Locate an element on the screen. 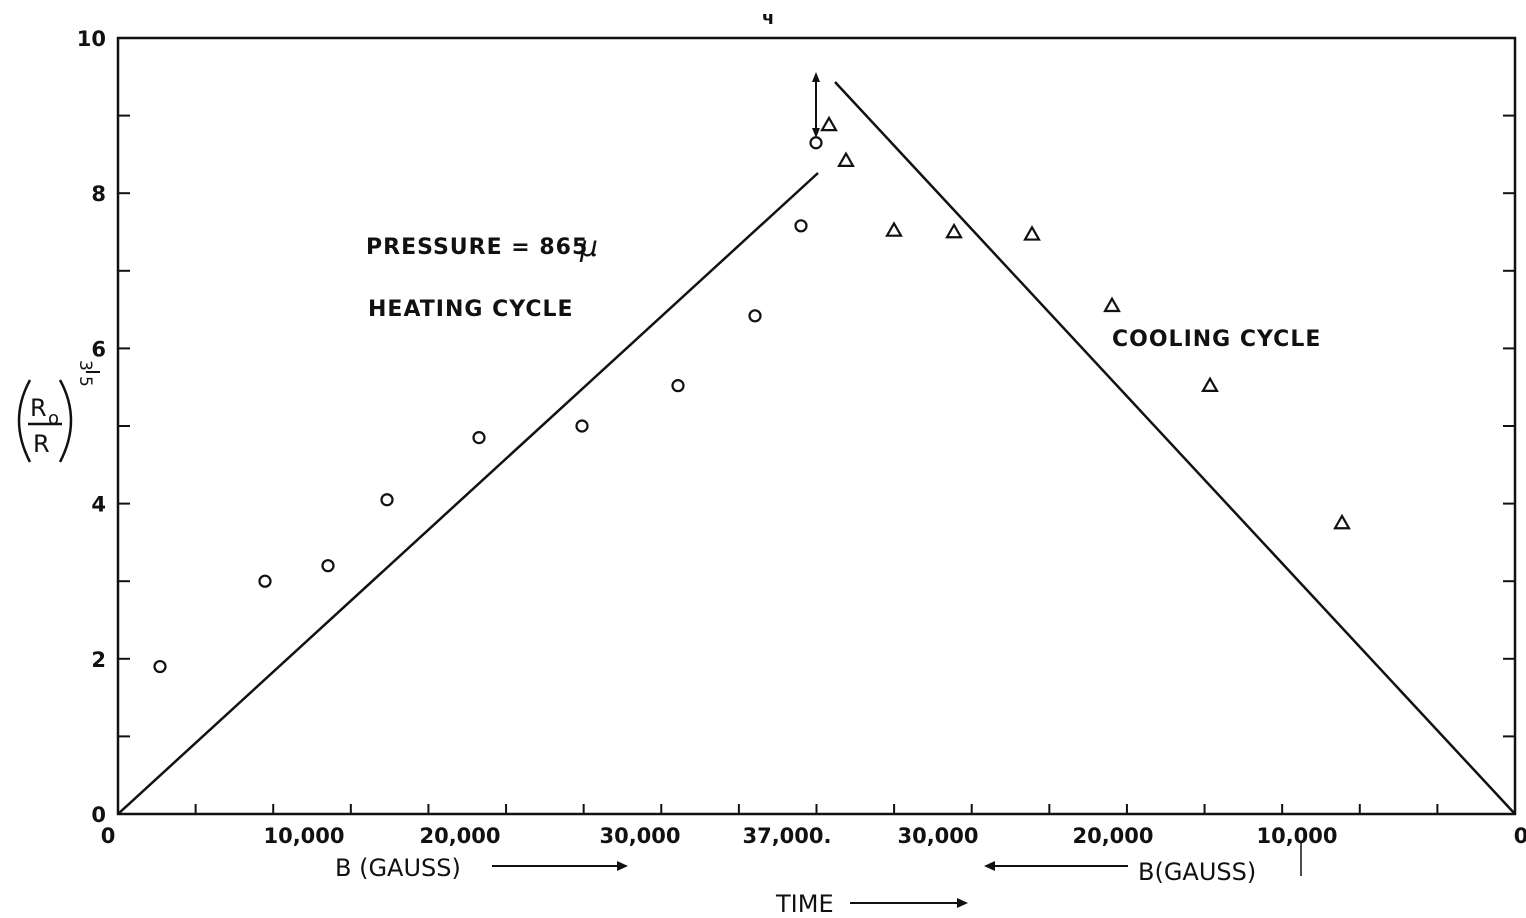 This screenshot has height=918, width=1526. pressure-annotation: PRESSURE = 865 μ is located at coordinates (482, 246).